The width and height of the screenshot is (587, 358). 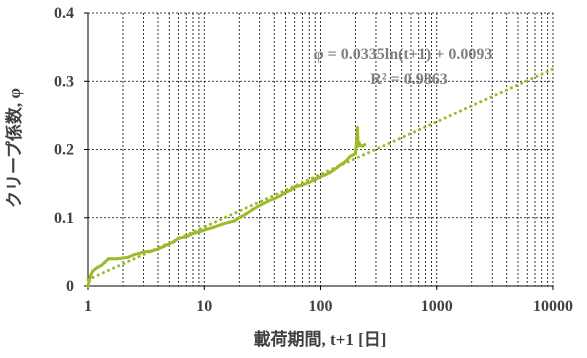 I want to click on y-axis-title: クリープ係数, φ, so click(x=14, y=148).